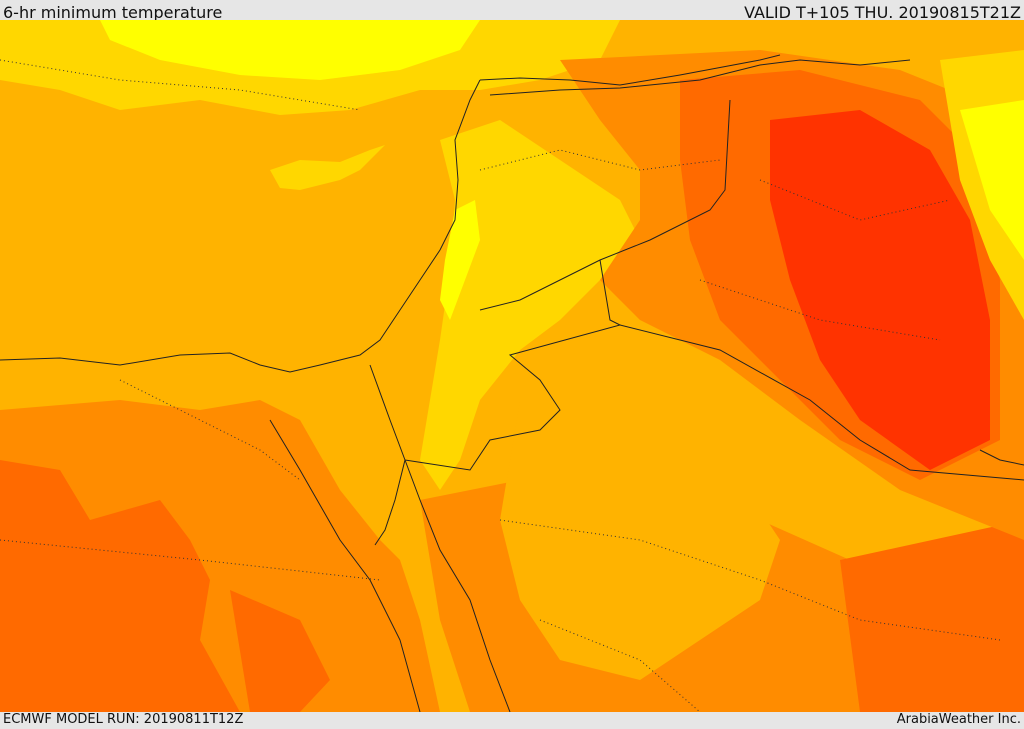 This screenshot has height=729, width=1024. I want to click on credit: ArabiaWeather Inc., so click(958, 719).